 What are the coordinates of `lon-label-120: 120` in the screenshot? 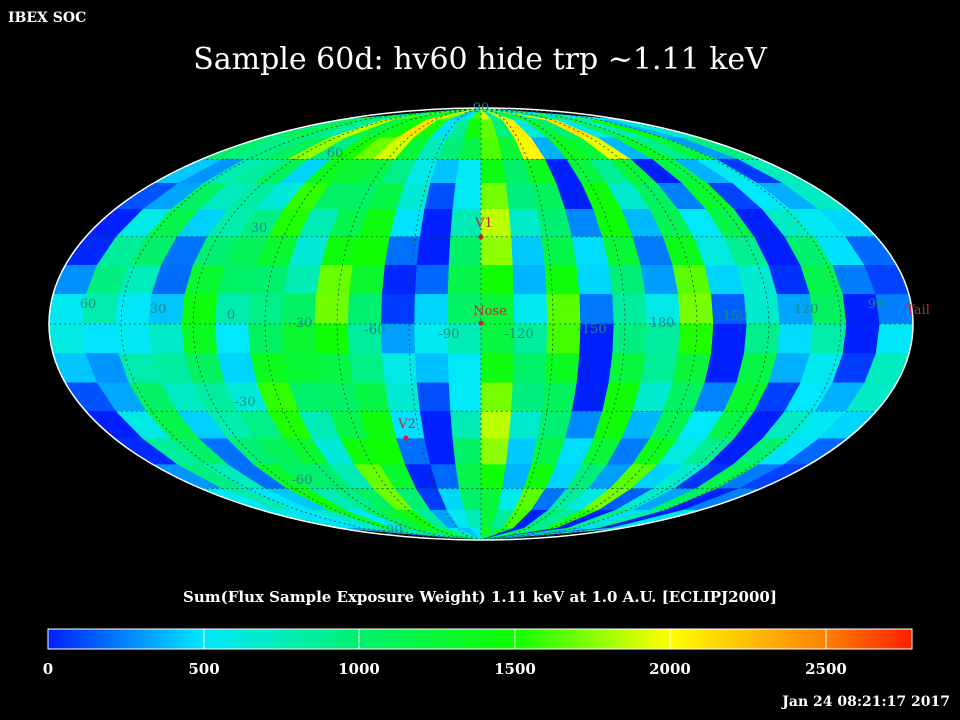 It's located at (806, 309).